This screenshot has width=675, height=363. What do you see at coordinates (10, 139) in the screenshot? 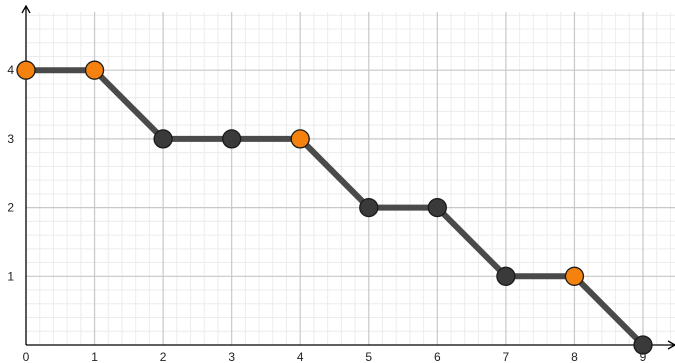
I see `y-tick-label: 3` at bounding box center [10, 139].